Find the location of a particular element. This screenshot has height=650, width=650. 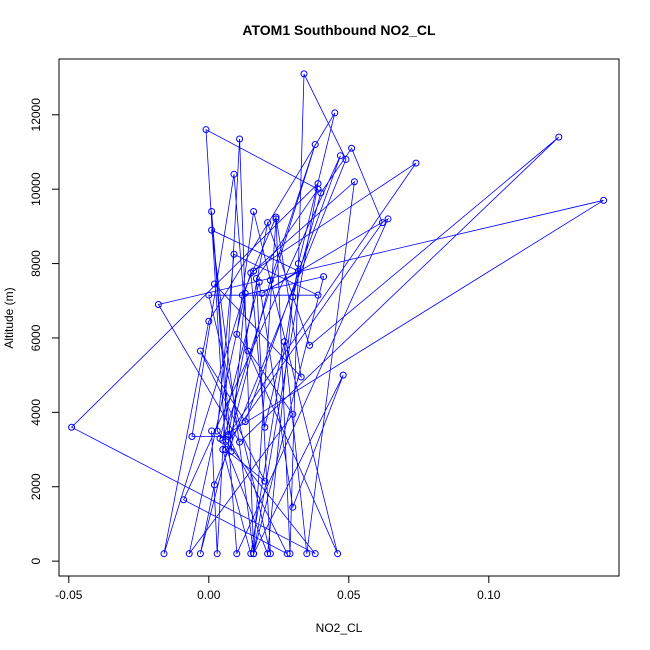

y-tick-label: 0 is located at coordinates (36, 560).